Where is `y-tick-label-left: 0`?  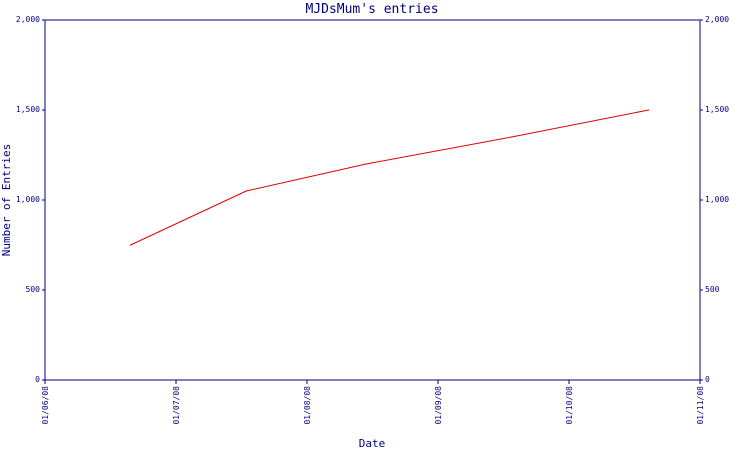 y-tick-label-left: 0 is located at coordinates (37, 379).